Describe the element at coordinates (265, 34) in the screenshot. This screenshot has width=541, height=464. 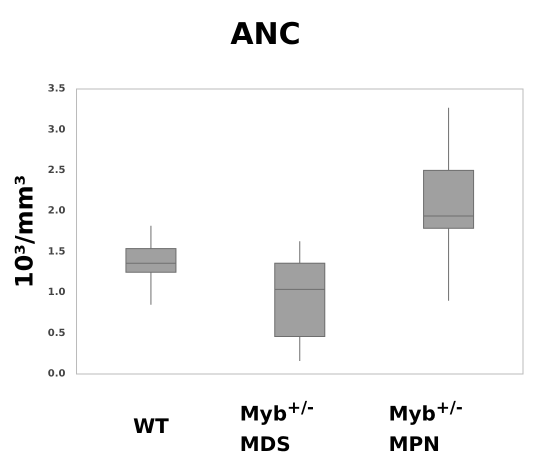
I see `chart-title: ANC` at that location.